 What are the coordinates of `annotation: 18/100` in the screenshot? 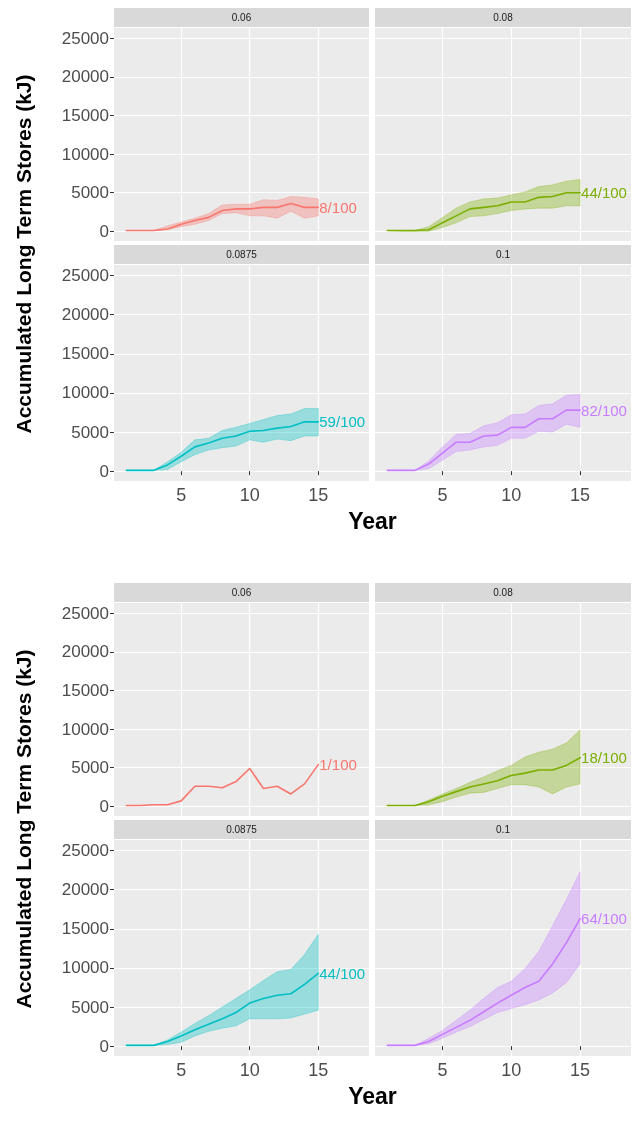 It's located at (604, 758).